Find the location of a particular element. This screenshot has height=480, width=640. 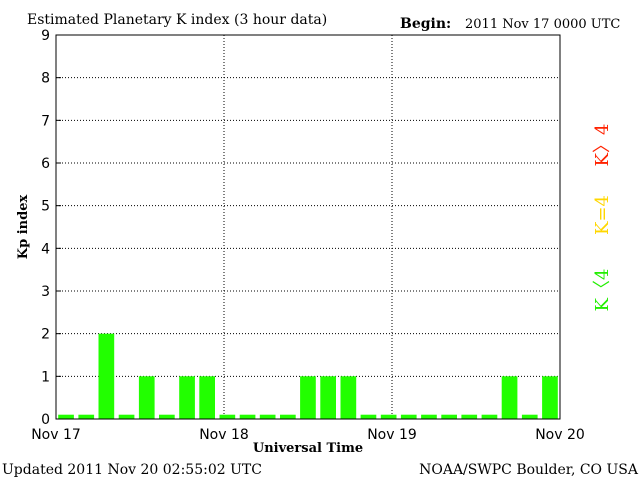

x-tick-label: Nov 19 is located at coordinates (392, 435).